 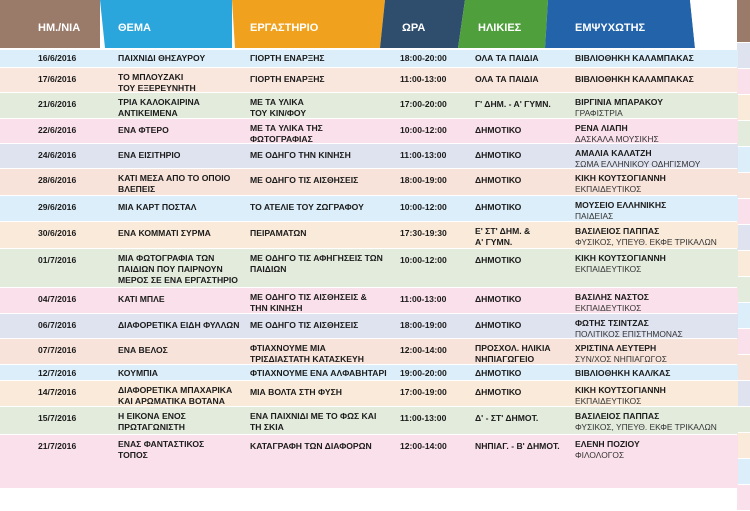 I want to click on age-cell: Ε' ΣΤ' ΔΗΜ. & Α' ΓΥΜΝ., so click(x=502, y=237).